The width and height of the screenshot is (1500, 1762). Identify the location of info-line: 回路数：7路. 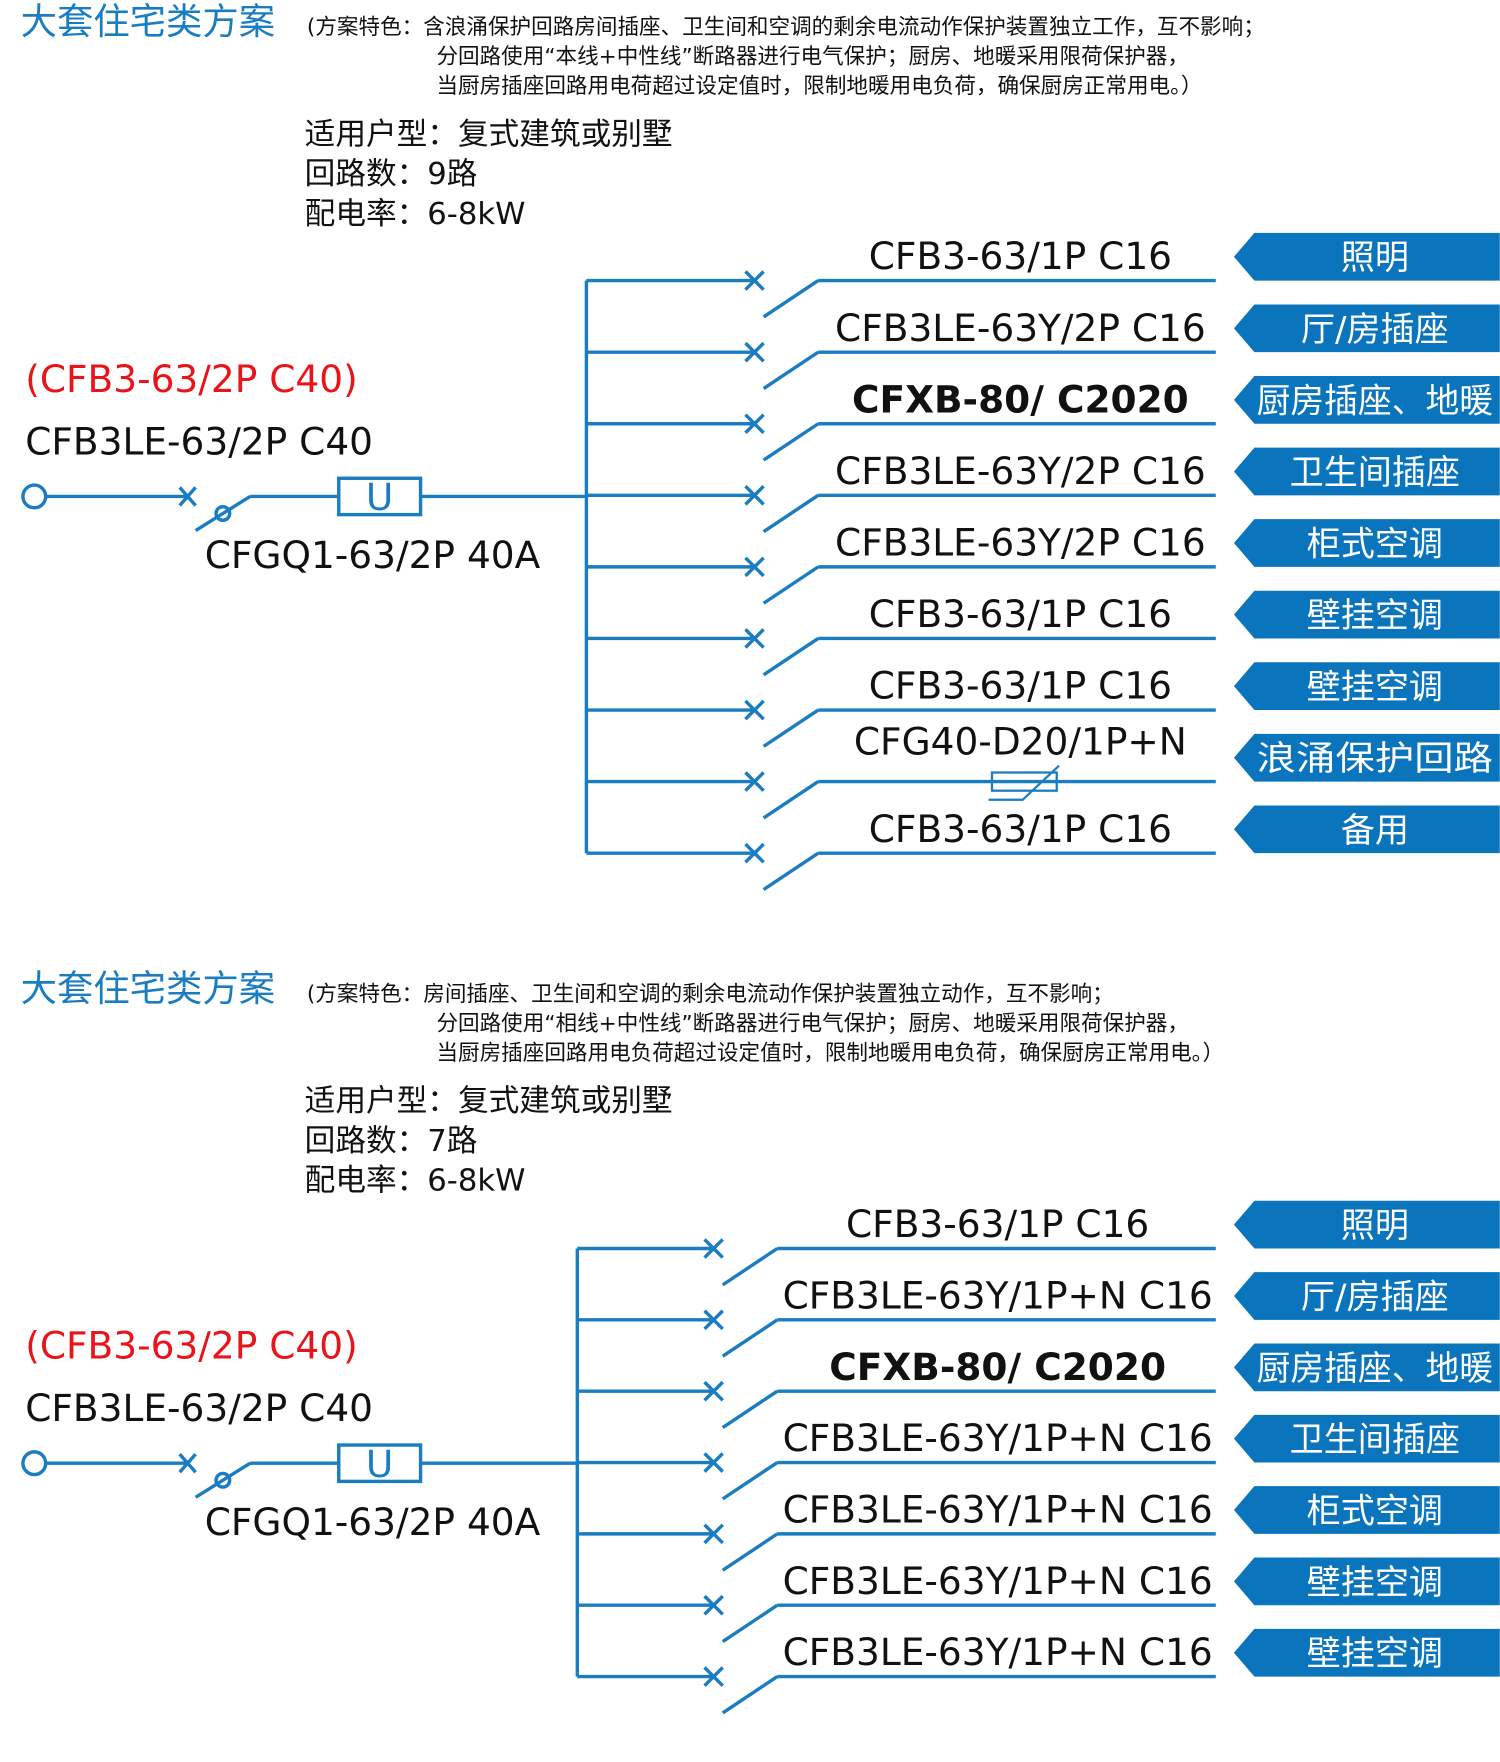
(391, 1141).